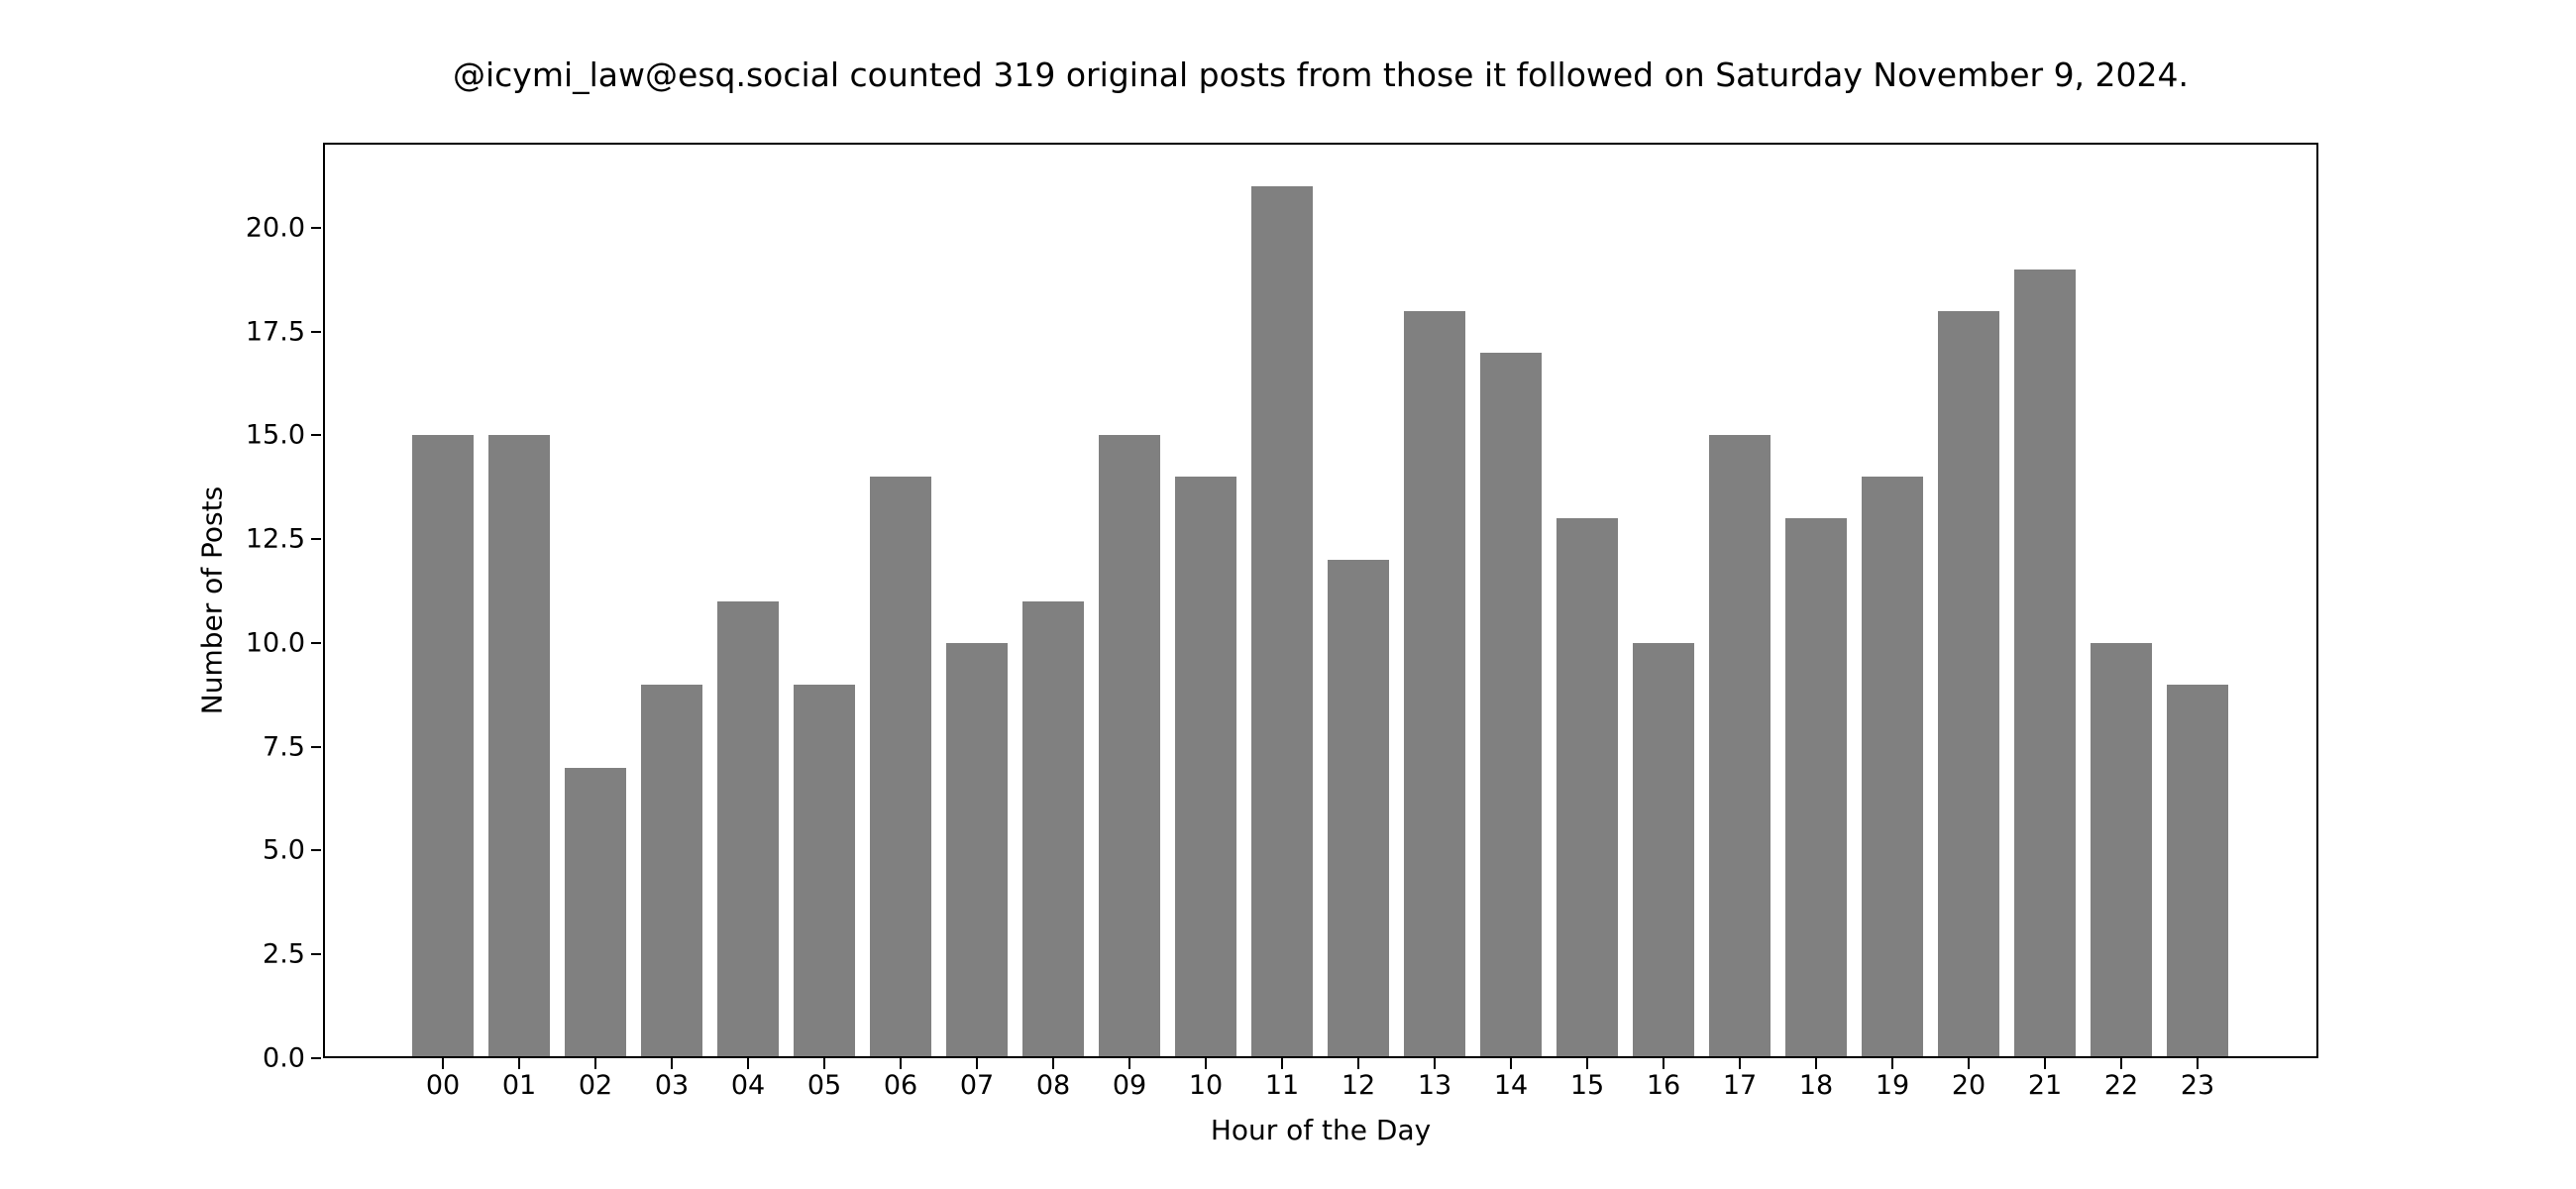 The width and height of the screenshot is (2576, 1189). I want to click on x-tick-label: 11, so click(1282, 1085).